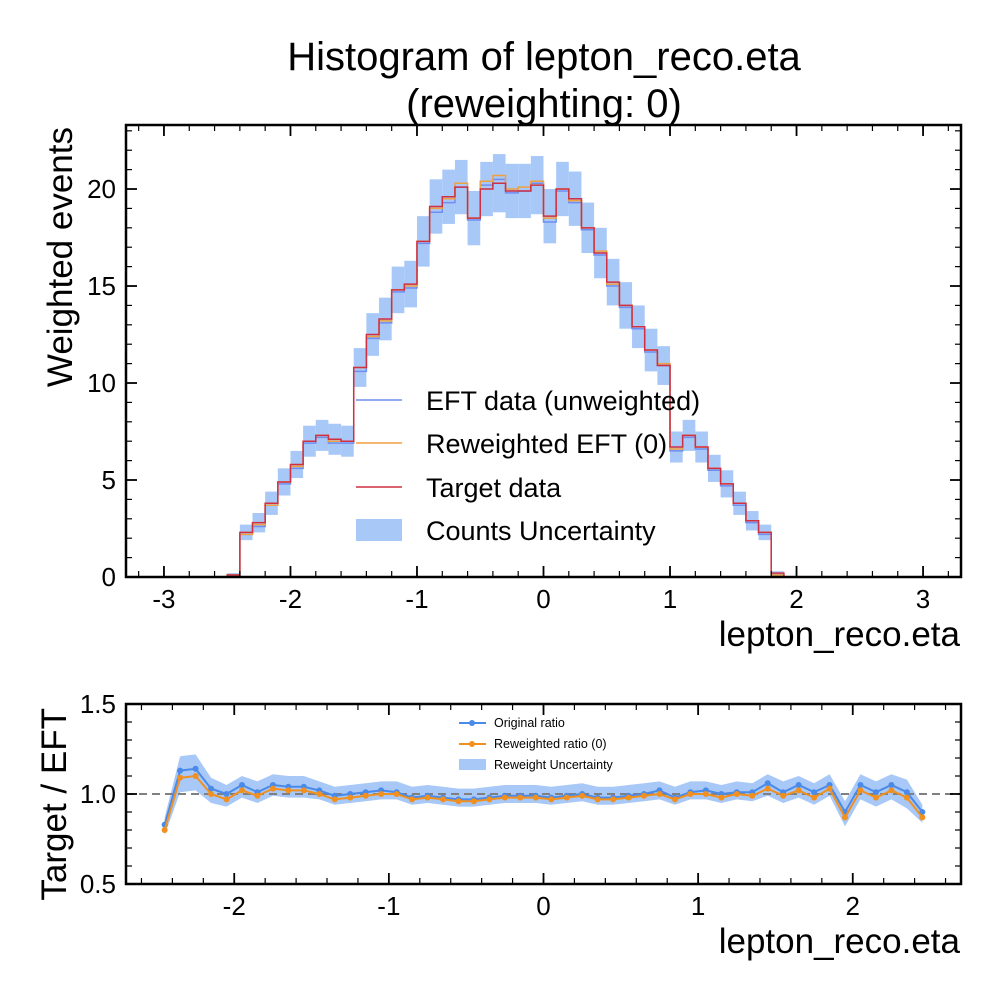 The width and height of the screenshot is (1000, 1000). What do you see at coordinates (109, 480) in the screenshot?
I see `y-tick-label: 5` at bounding box center [109, 480].